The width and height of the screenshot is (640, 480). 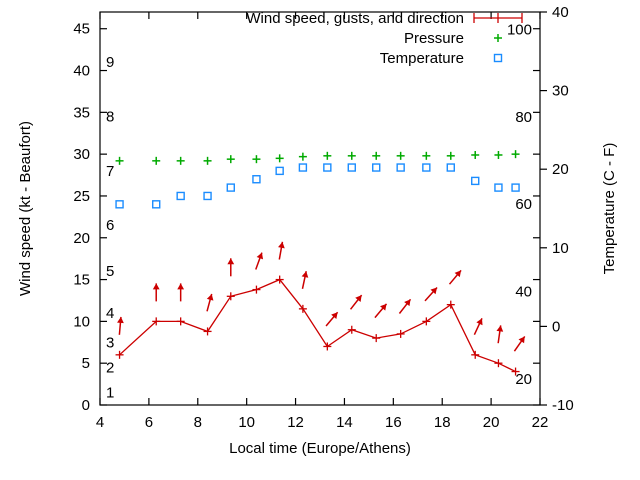 I want to click on y-axis-label-left: 35, so click(x=81, y=112).